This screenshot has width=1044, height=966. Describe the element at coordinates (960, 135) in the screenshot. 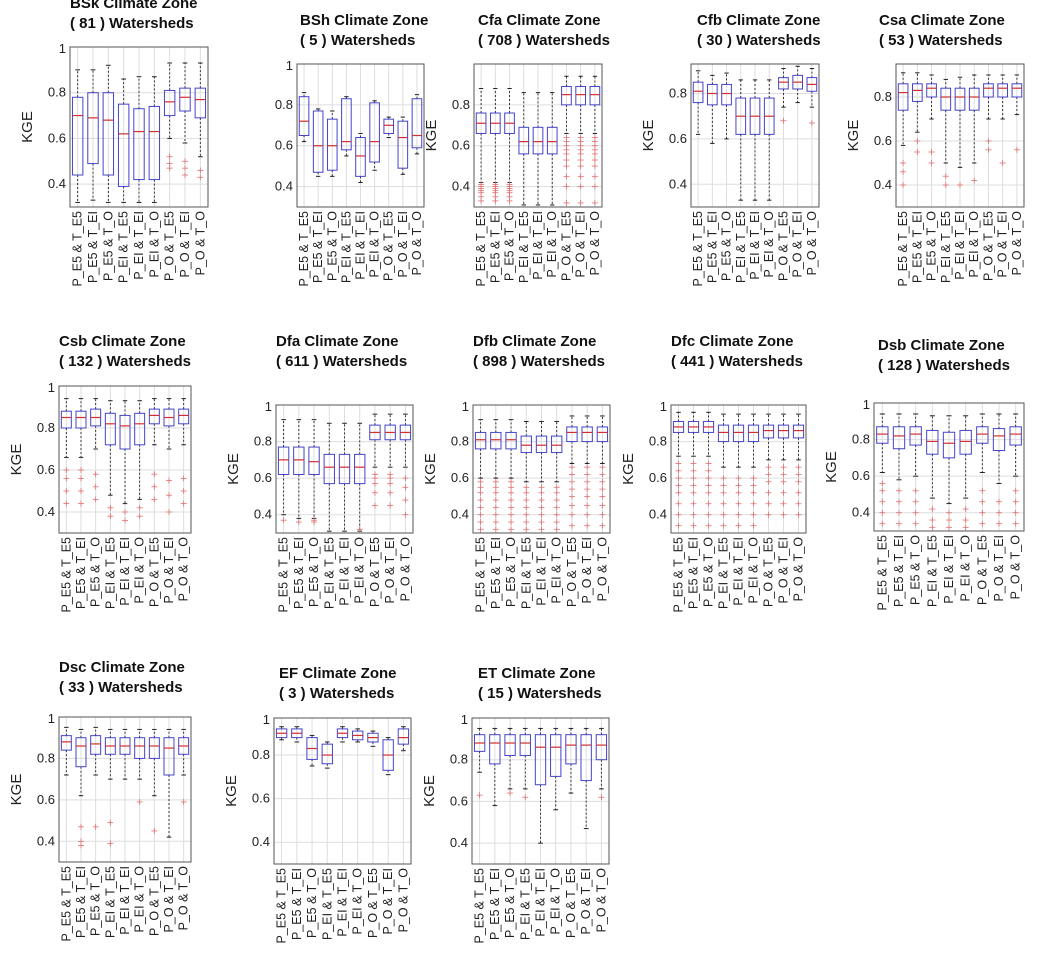

I see `plot-frame` at that location.